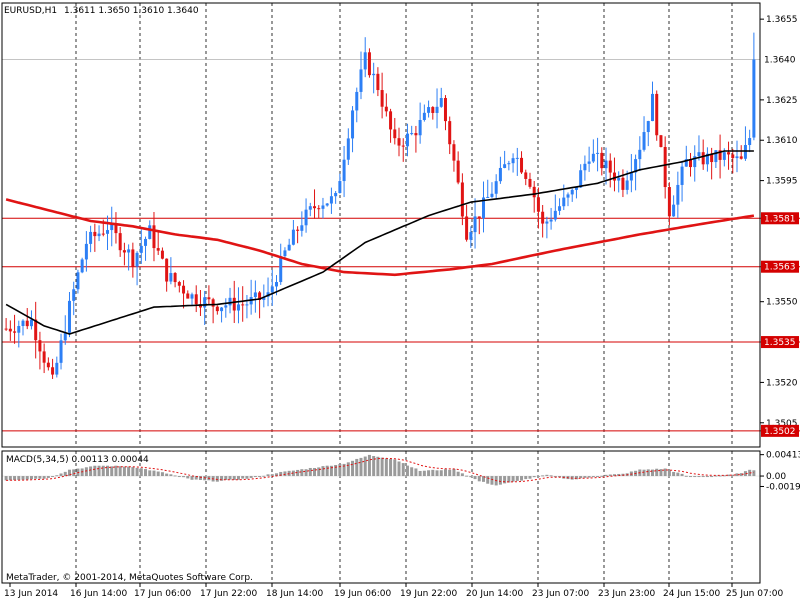 The height and width of the screenshot is (600, 800). What do you see at coordinates (428, 594) in the screenshot?
I see `time-tick-label: 19 Jun 22:00` at bounding box center [428, 594].